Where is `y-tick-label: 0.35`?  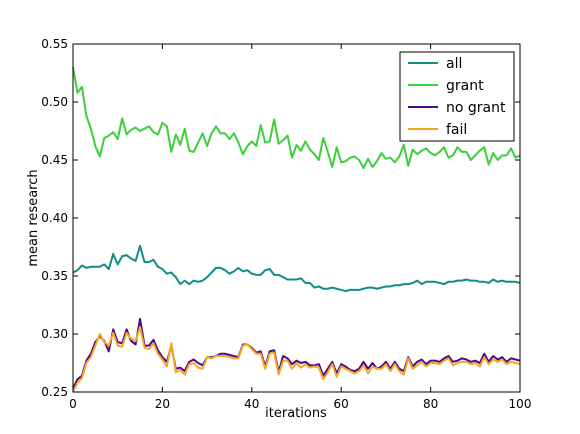
y-tick-label: 0.35 is located at coordinates (54, 276).